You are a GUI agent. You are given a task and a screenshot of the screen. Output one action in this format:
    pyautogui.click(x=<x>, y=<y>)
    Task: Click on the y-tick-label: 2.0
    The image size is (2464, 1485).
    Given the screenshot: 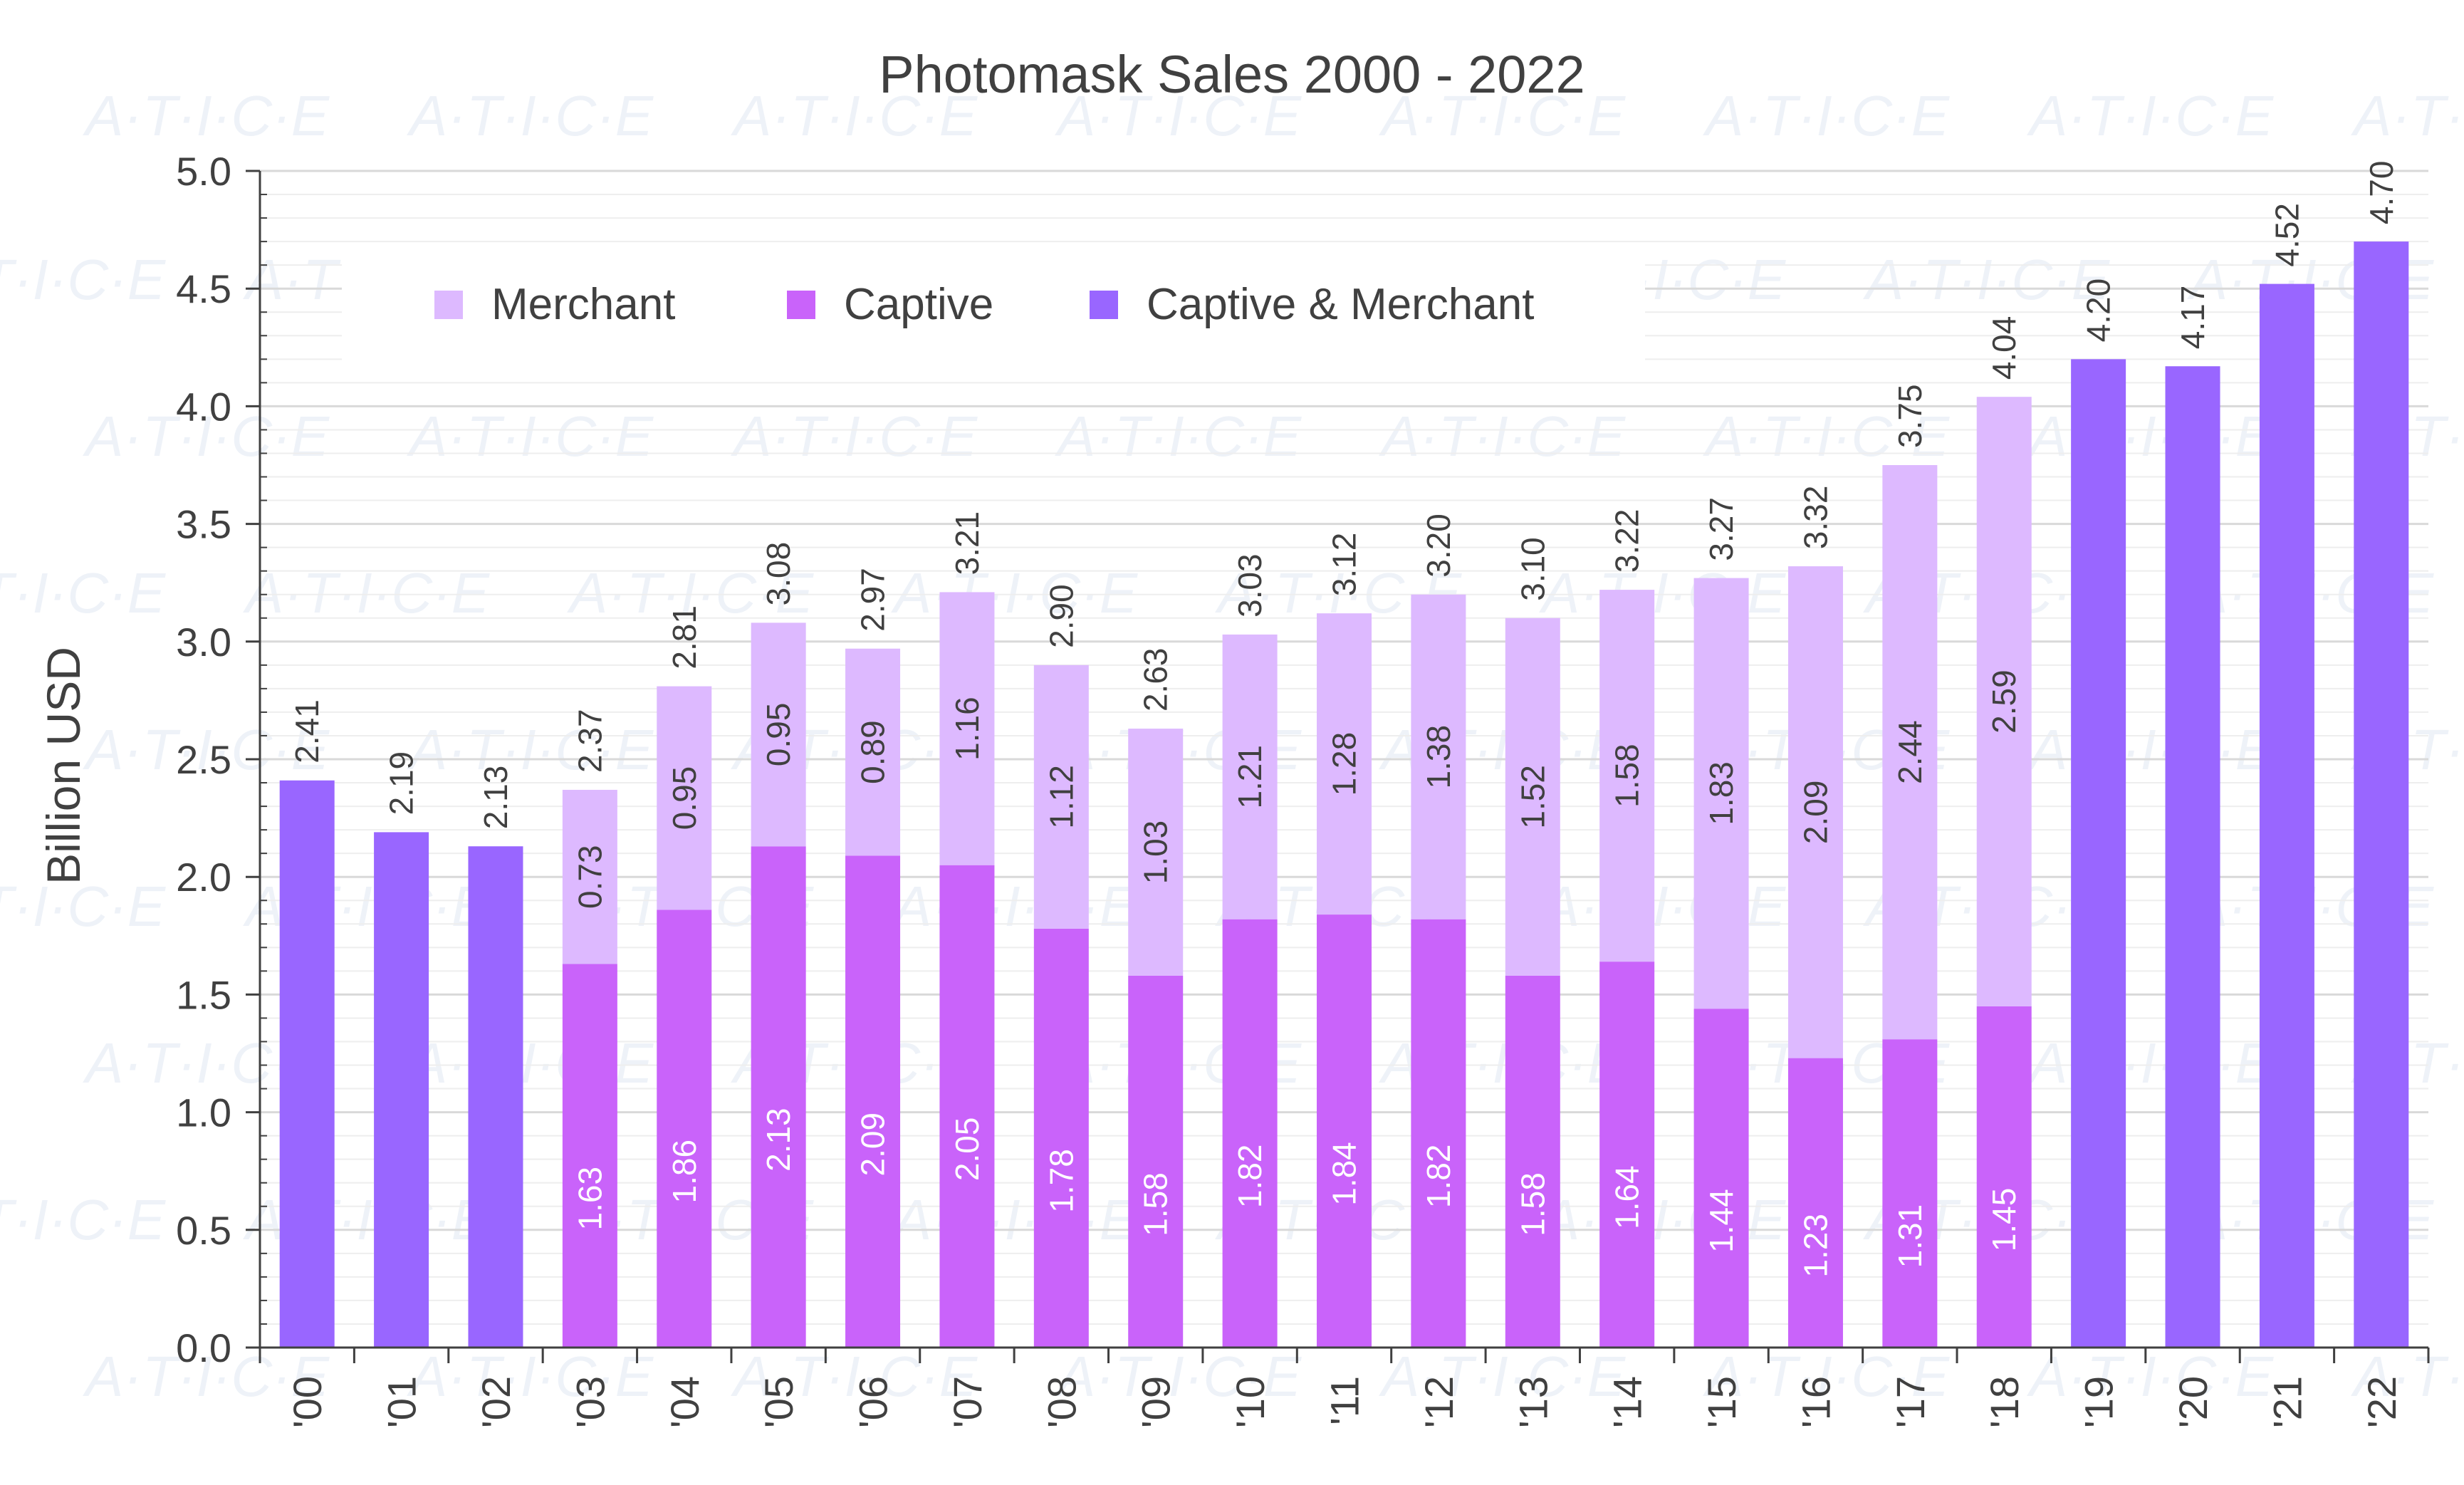 What is the action you would take?
    pyautogui.click(x=203, y=877)
    